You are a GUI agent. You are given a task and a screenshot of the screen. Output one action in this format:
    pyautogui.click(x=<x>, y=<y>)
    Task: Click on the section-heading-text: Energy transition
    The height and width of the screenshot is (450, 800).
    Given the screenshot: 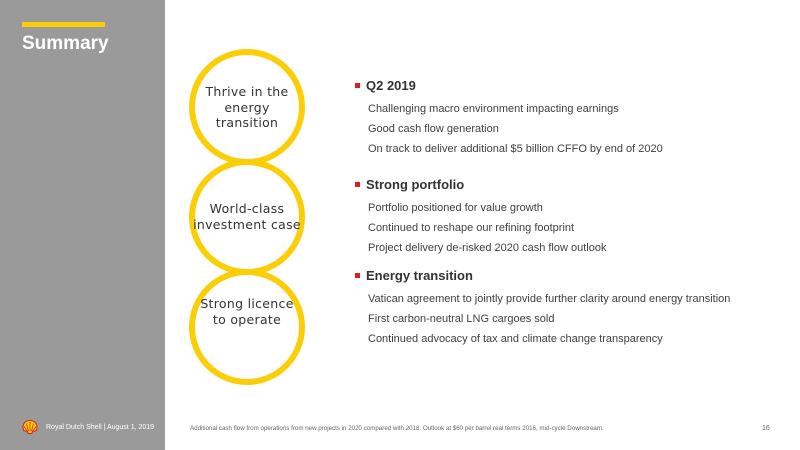 What is the action you would take?
    pyautogui.click(x=419, y=275)
    